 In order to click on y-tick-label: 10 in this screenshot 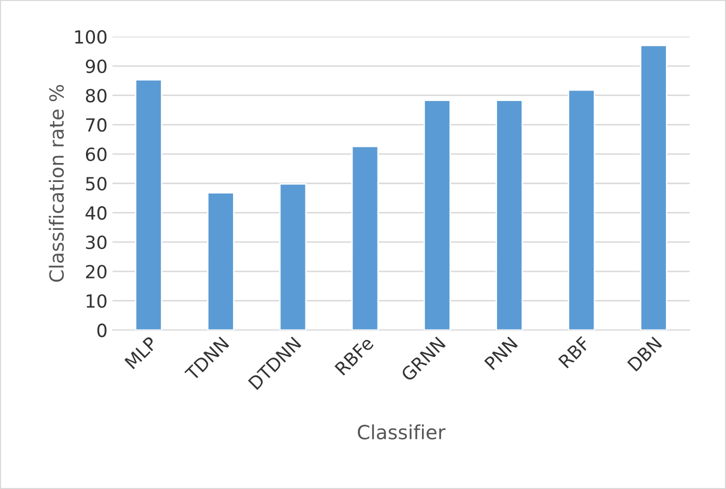, I will do `click(96, 301)`.